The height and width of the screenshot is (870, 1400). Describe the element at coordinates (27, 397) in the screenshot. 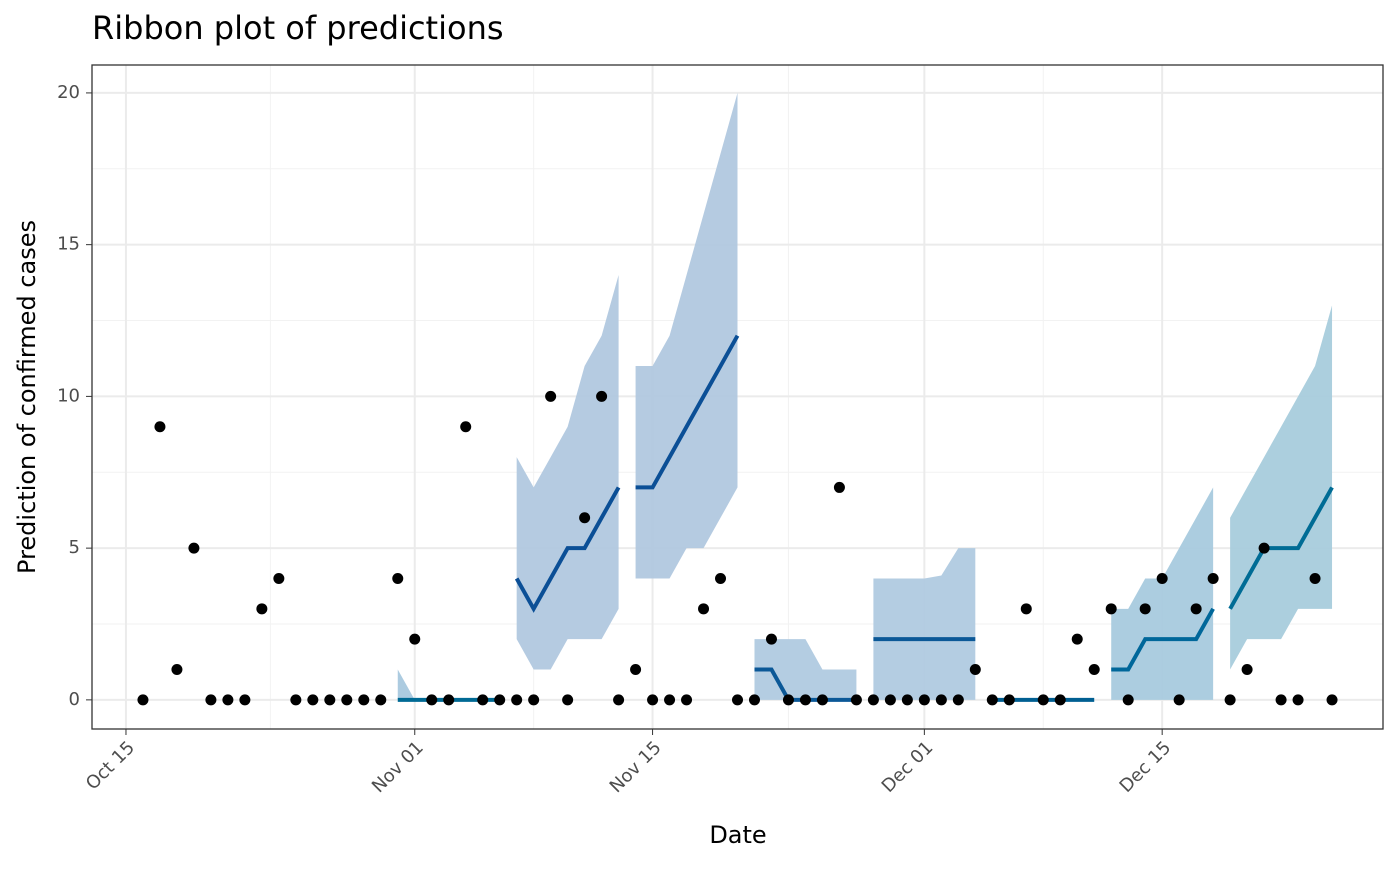

I see `y-axis-label: Prediction of confirmed cases` at that location.